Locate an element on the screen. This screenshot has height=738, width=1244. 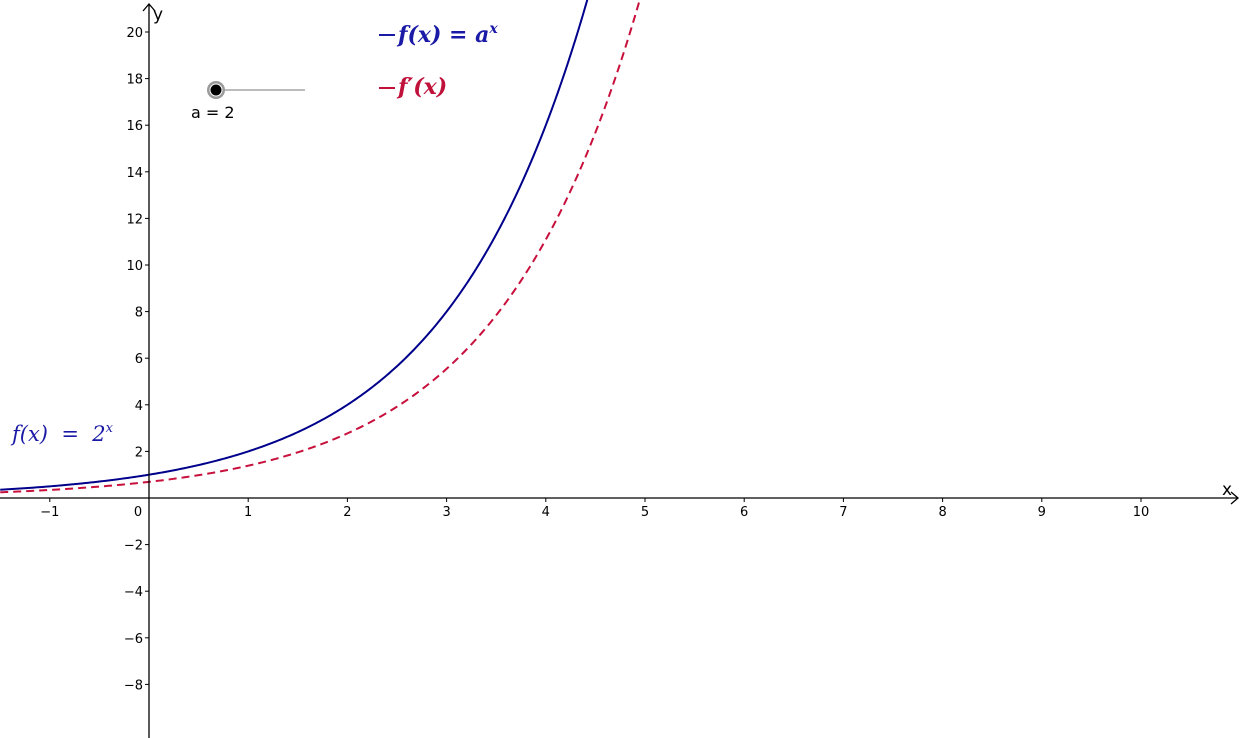
x-ticks: −1 0 1 2 3 4 5 6 7 8 9 10 is located at coordinates (594, 509).